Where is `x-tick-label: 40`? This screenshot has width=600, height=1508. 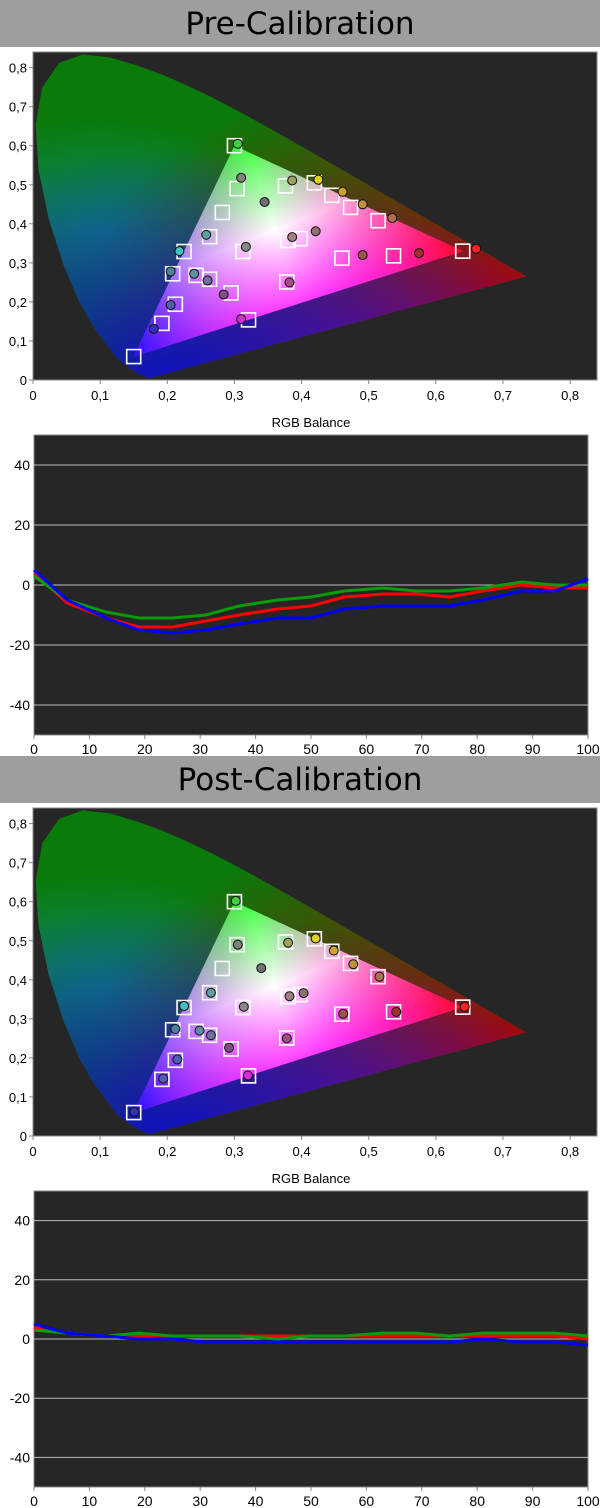 x-tick-label: 40 is located at coordinates (256, 1500).